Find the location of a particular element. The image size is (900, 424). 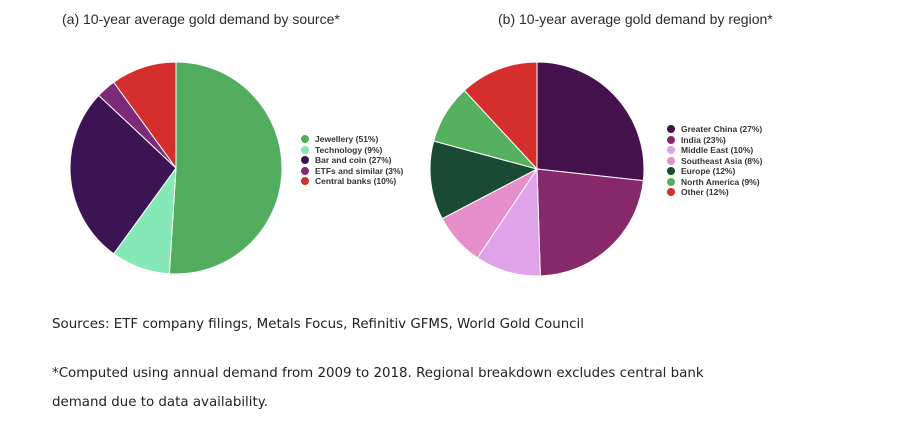

legend-item-central-banks: Central banks (10%) is located at coordinates (352, 181).